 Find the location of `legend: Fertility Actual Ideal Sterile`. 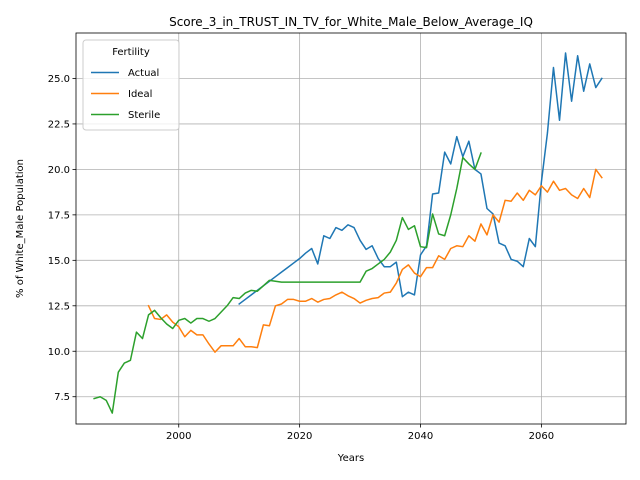

legend: Fertility Actual Ideal Sterile is located at coordinates (131, 85).